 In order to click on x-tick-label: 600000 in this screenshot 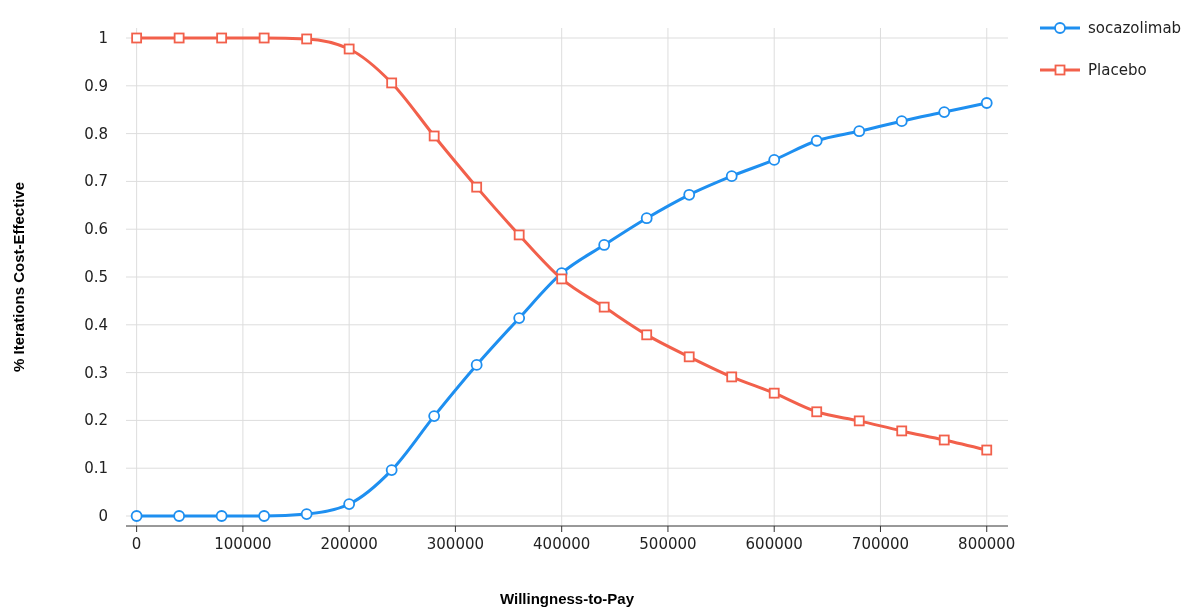, I will do `click(774, 544)`.